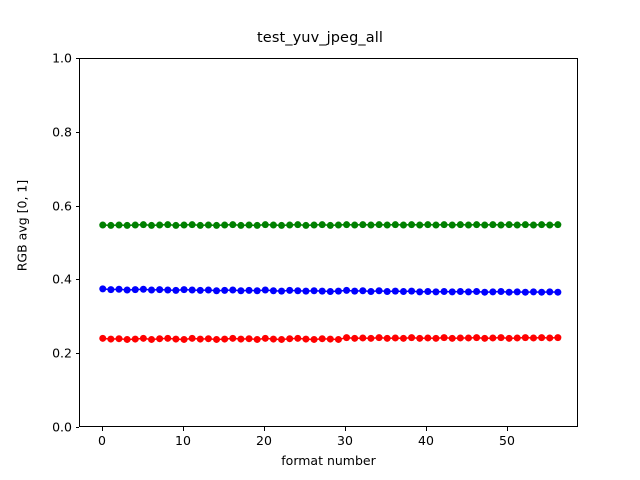 The width and height of the screenshot is (640, 480). Describe the element at coordinates (330, 225) in the screenshot. I see `data-series-g` at that location.